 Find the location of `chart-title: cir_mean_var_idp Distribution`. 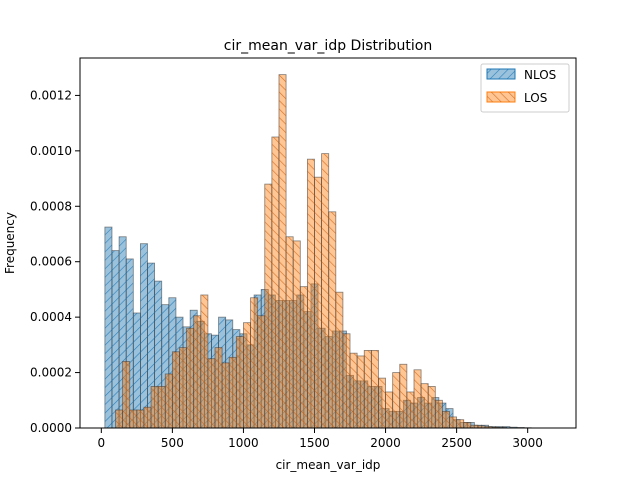

chart-title: cir_mean_var_idp Distribution is located at coordinates (328, 46).